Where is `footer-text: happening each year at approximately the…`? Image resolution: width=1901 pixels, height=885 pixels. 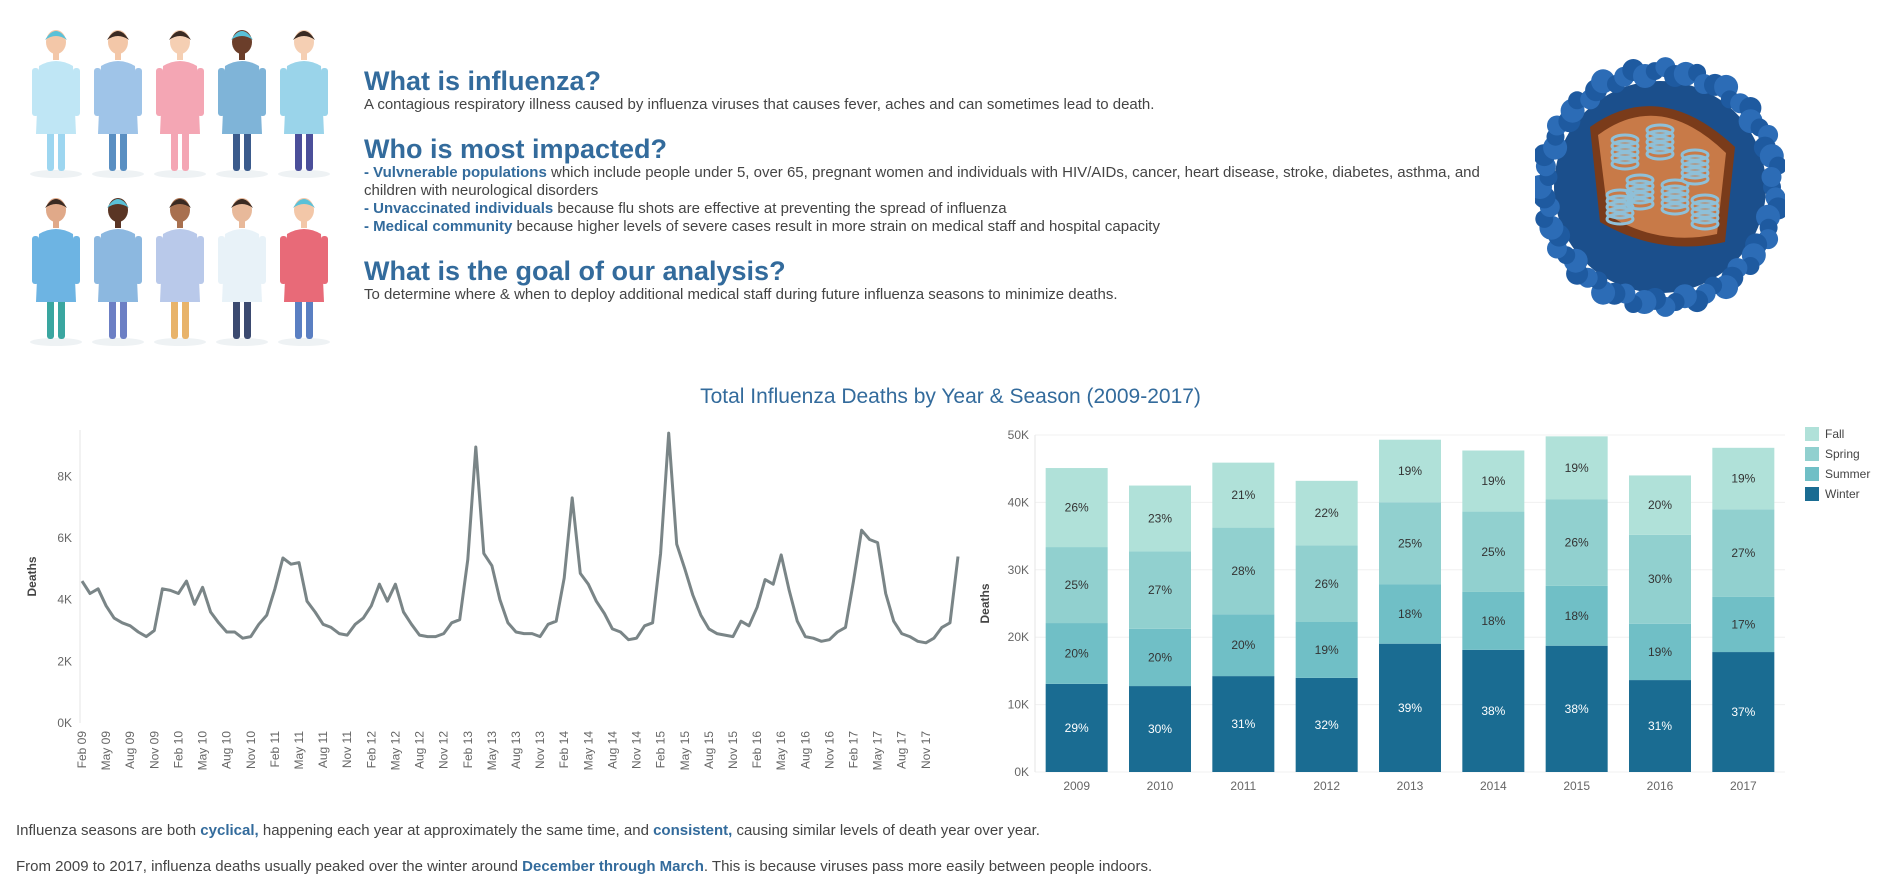
footer-text: happening each year at approximately the… is located at coordinates (456, 830).